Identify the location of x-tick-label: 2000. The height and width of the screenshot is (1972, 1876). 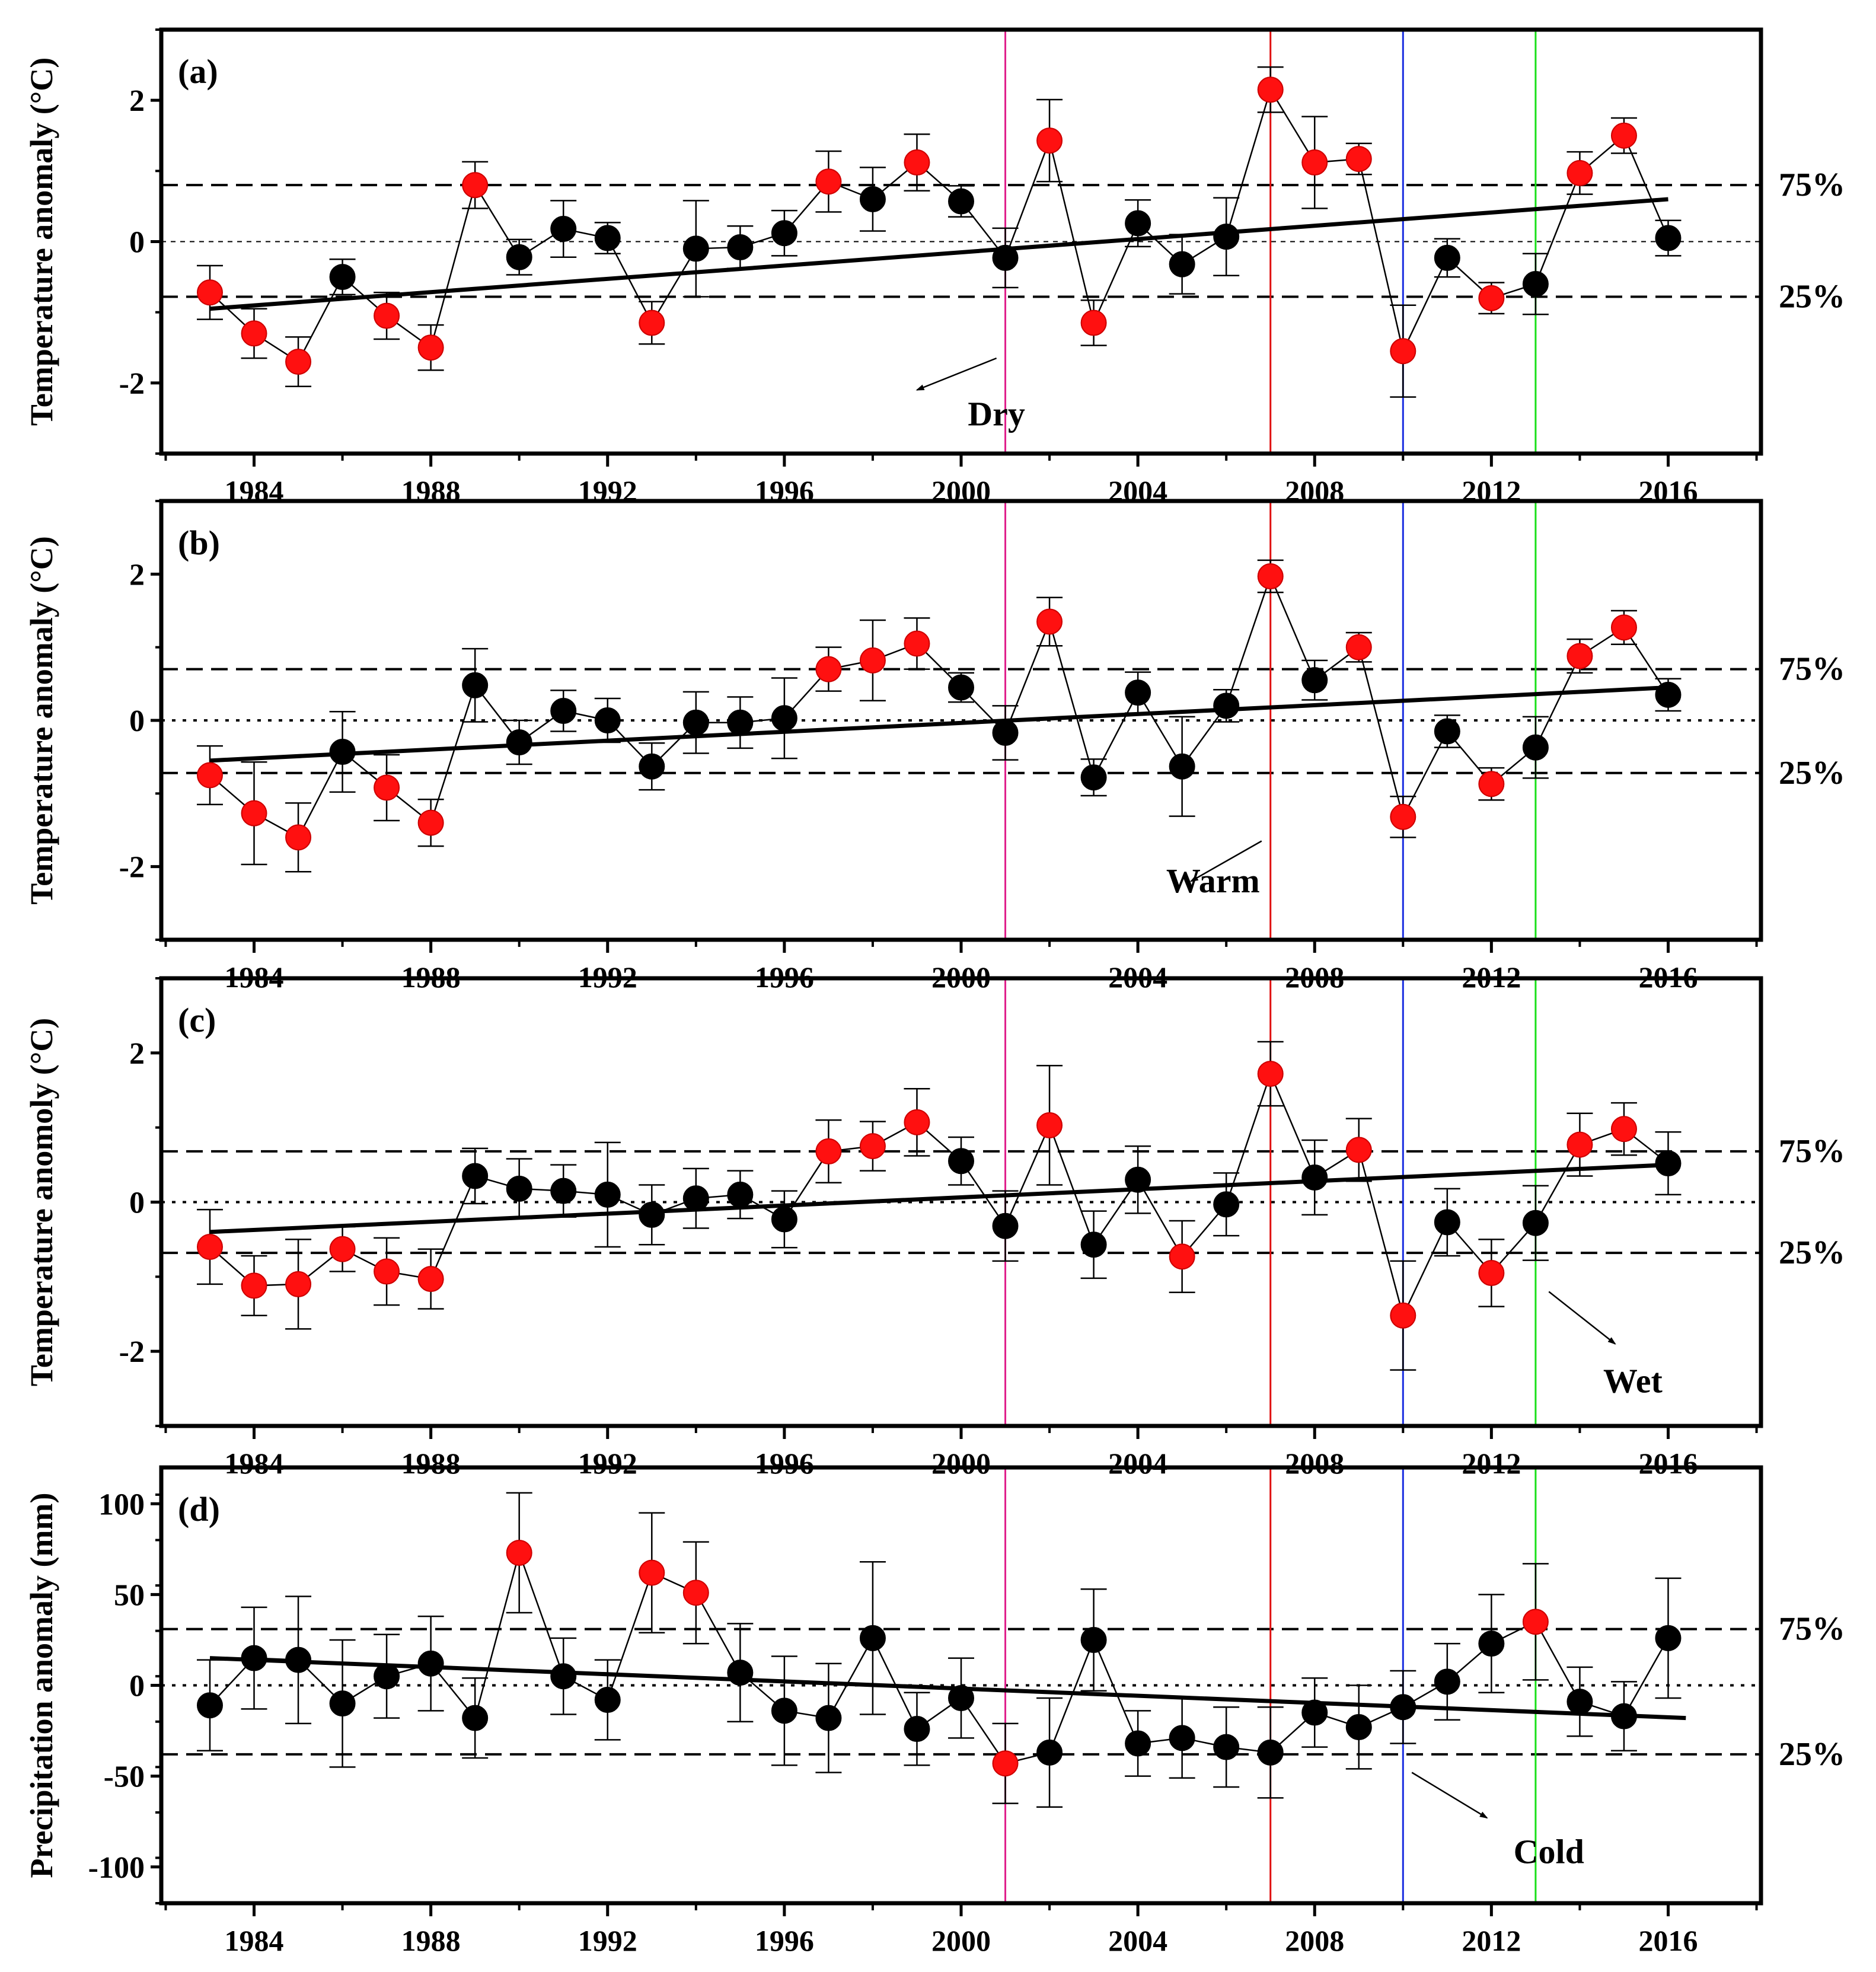
(961, 1940).